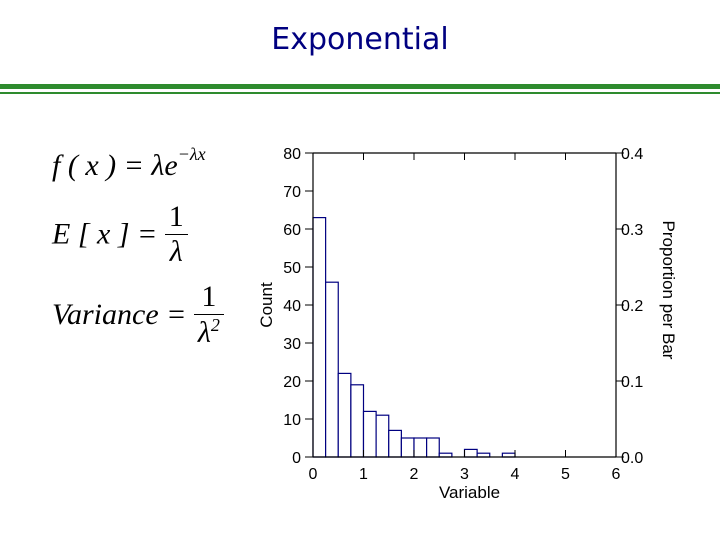  Describe the element at coordinates (204, 332) in the screenshot. I see `variance-den-base: λ` at that location.